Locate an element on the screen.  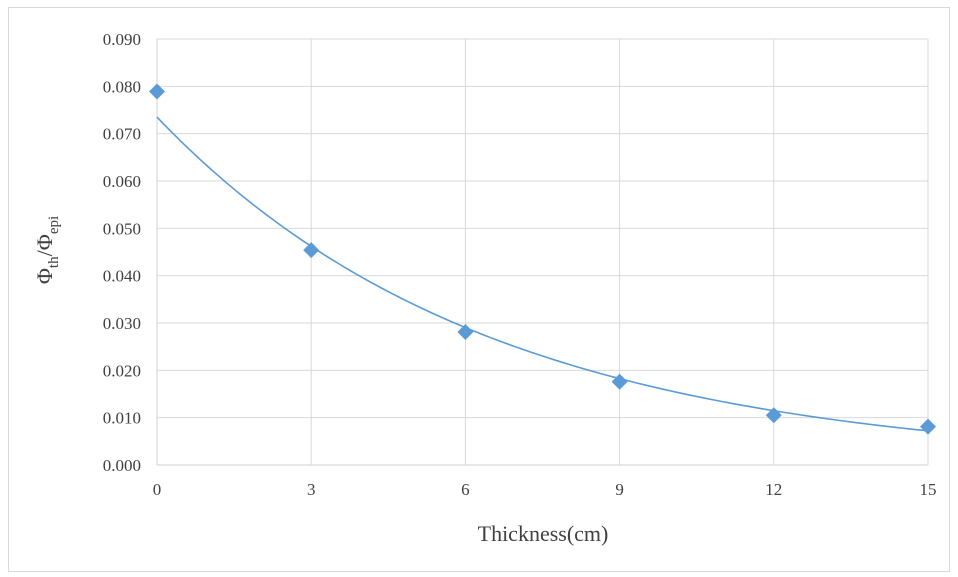
y-axis-title-slash: / is located at coordinates (44, 252).